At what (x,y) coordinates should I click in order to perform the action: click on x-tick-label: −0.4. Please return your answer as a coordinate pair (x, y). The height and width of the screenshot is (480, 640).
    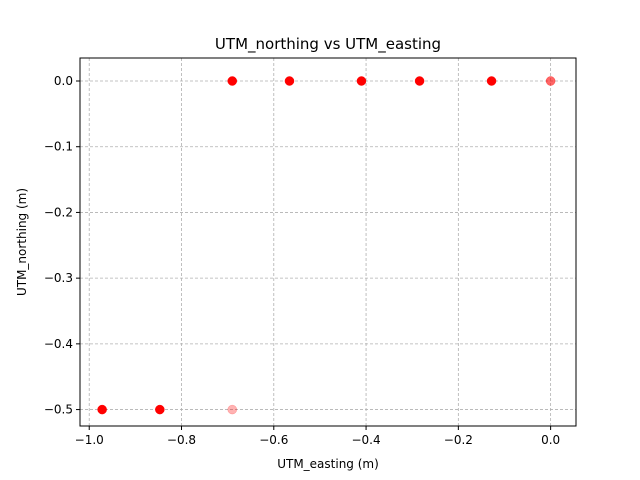
    Looking at the image, I should click on (365, 440).